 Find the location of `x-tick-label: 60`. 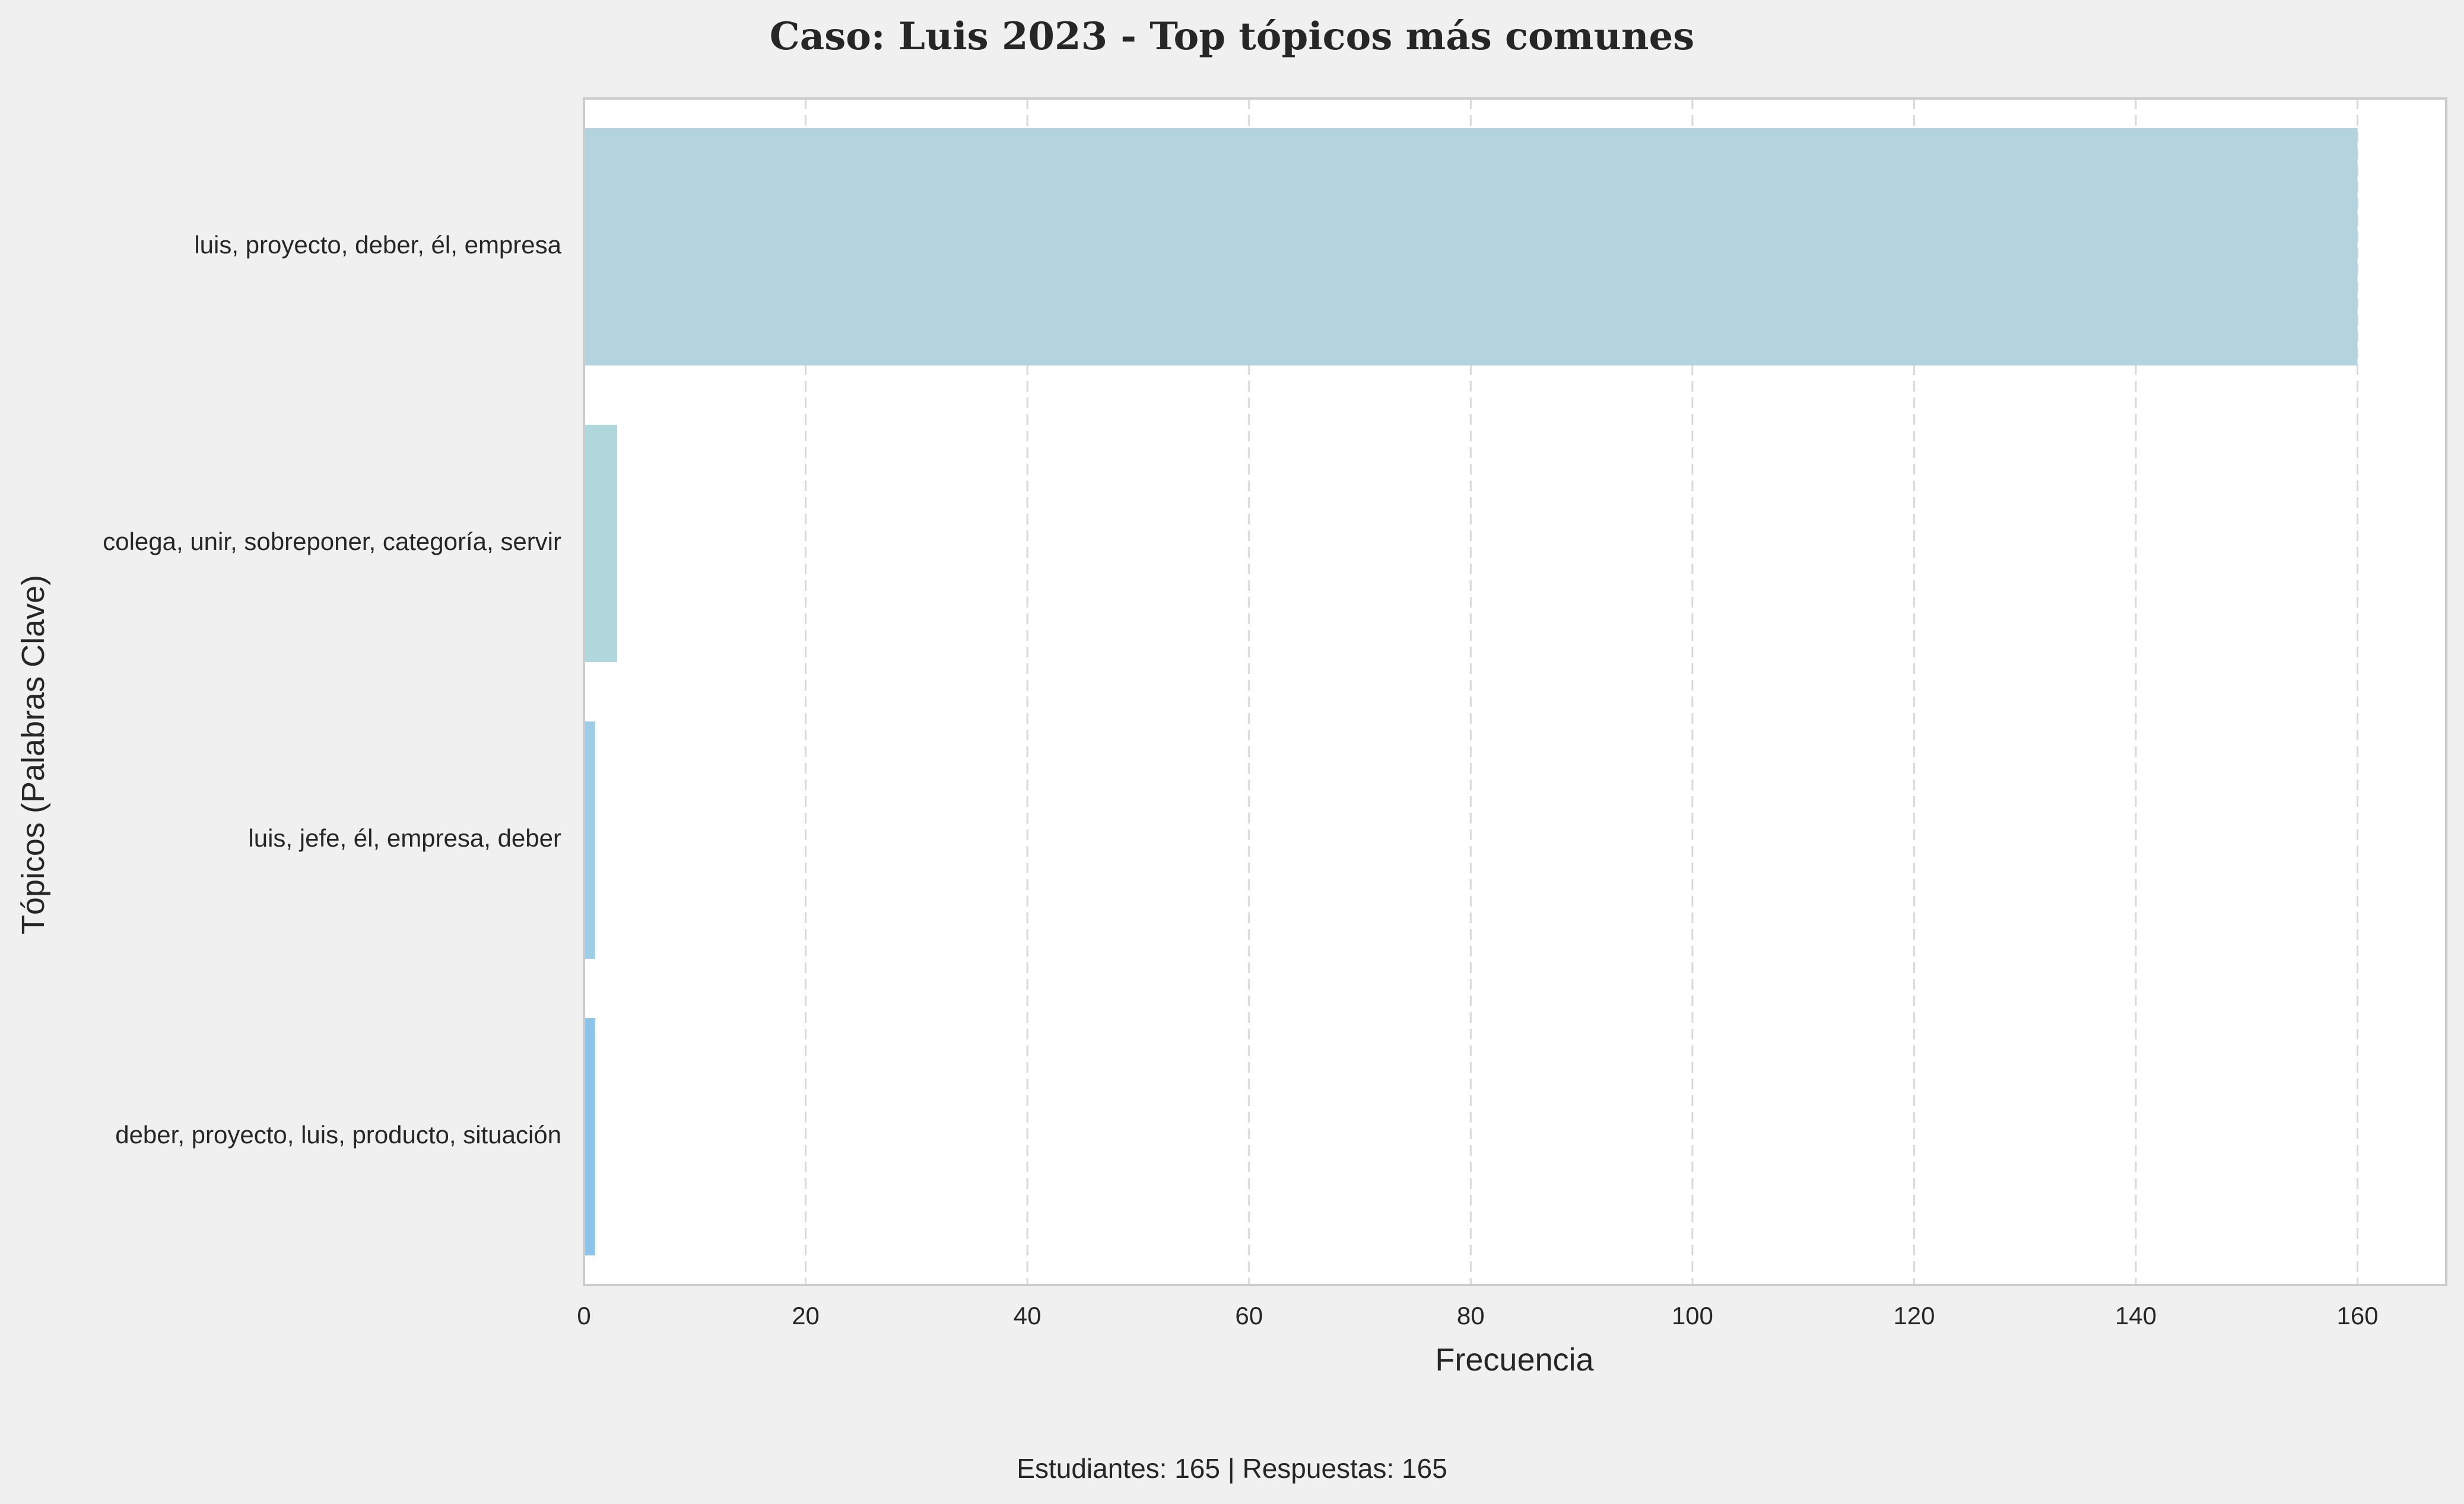

x-tick-label: 60 is located at coordinates (1249, 1316).